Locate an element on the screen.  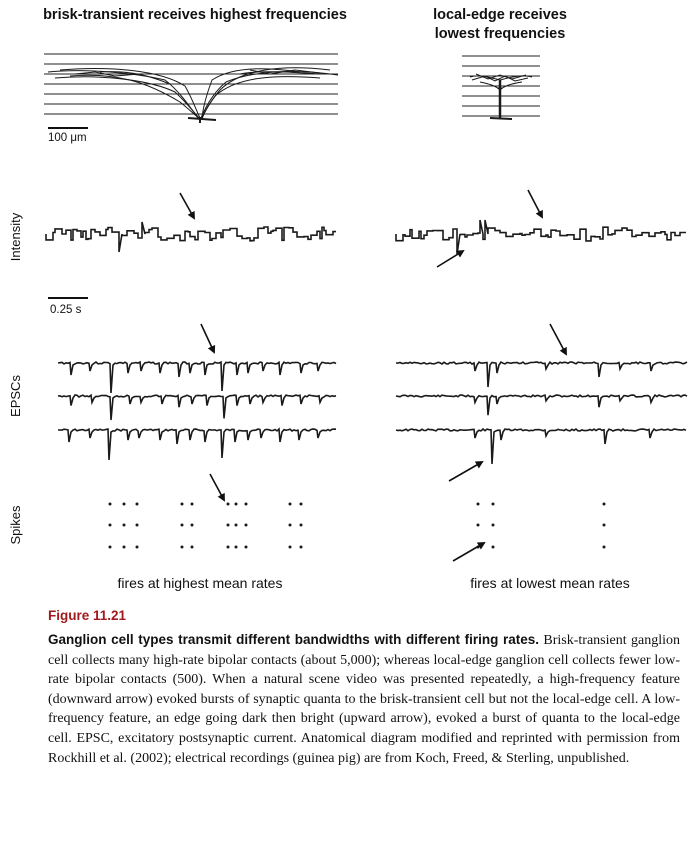
down-arrow-spikes-left is located at coordinates (217, 487).